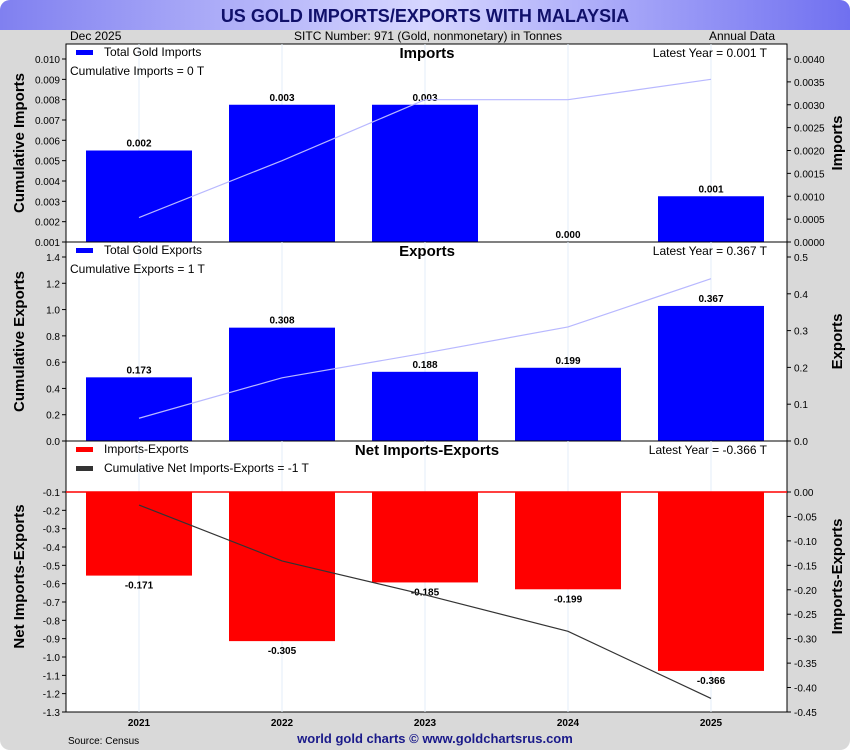 The image size is (850, 750). Describe the element at coordinates (53, 389) in the screenshot. I see `tick-label-left: 0.4` at that location.